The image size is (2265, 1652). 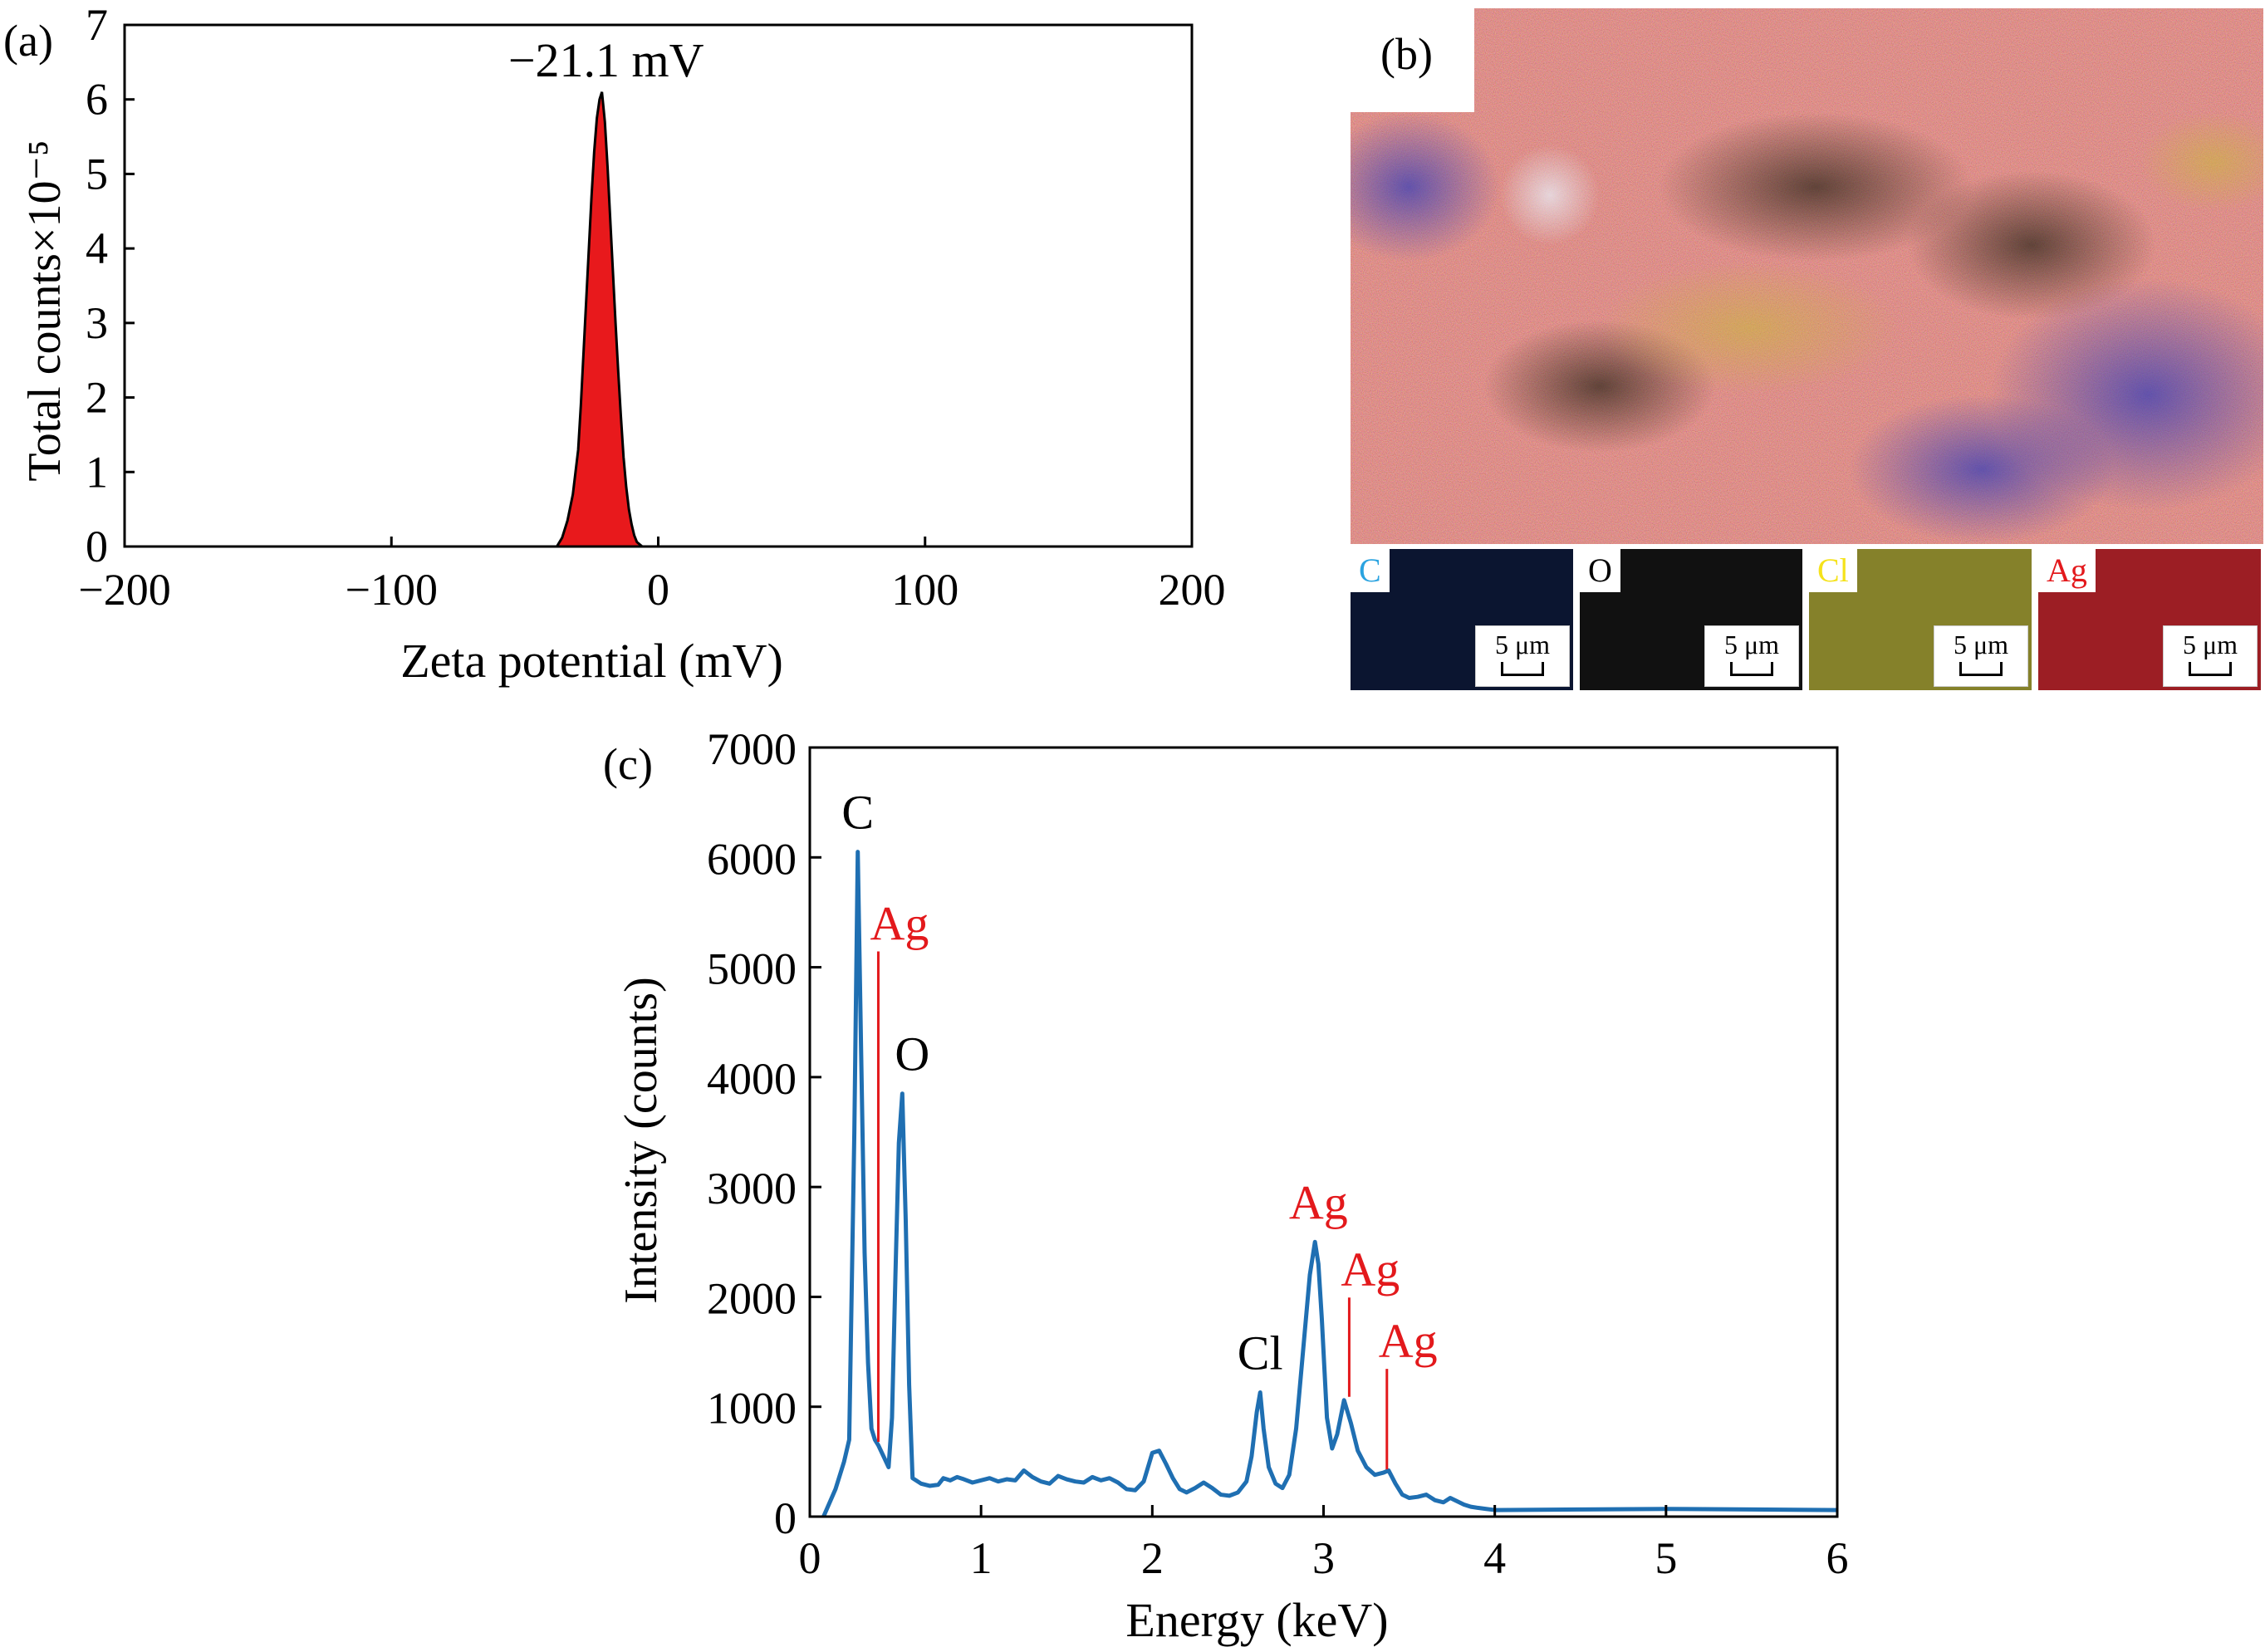 I want to click on y-tick-label: 4, so click(x=97, y=248).